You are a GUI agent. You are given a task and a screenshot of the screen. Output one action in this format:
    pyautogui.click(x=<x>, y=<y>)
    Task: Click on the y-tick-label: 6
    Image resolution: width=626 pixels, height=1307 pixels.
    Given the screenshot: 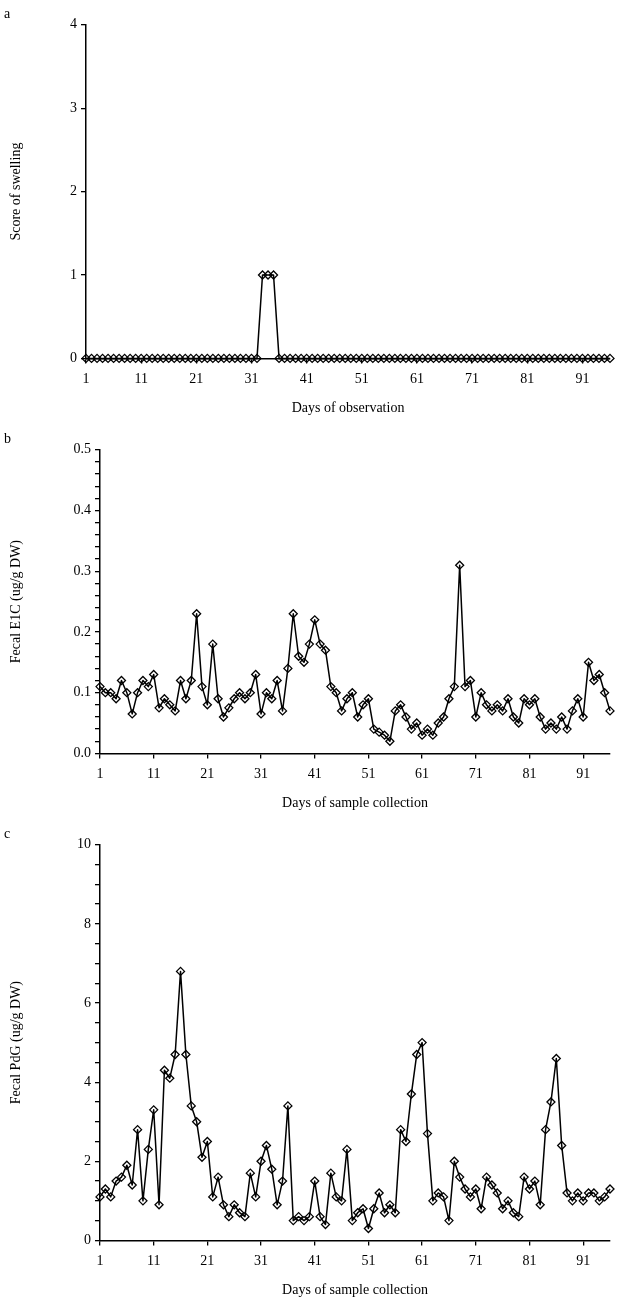 What is the action you would take?
    pyautogui.click(x=87, y=1002)
    